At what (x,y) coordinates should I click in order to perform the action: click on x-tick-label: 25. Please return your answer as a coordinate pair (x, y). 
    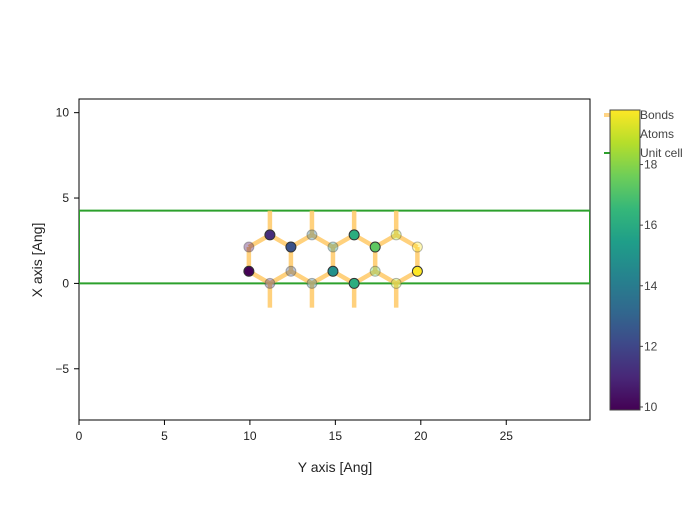
    Looking at the image, I should click on (507, 436).